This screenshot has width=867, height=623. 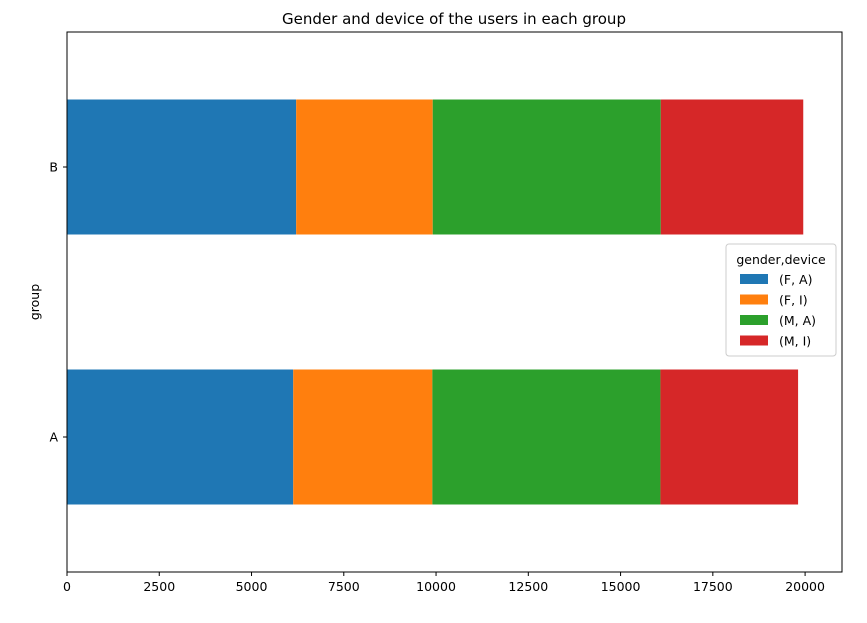 I want to click on x-tick-label: 12500, so click(x=528, y=586).